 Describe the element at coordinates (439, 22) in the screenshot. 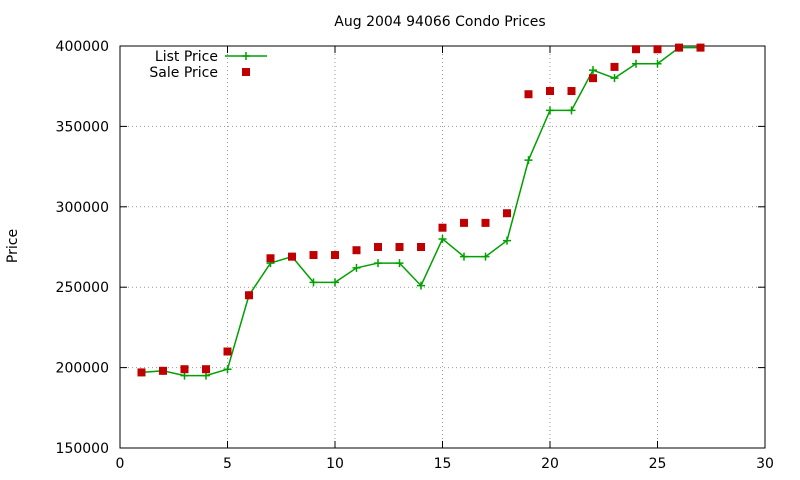

I see `chart-title: Aug 2004 94066 Condo Prices` at that location.